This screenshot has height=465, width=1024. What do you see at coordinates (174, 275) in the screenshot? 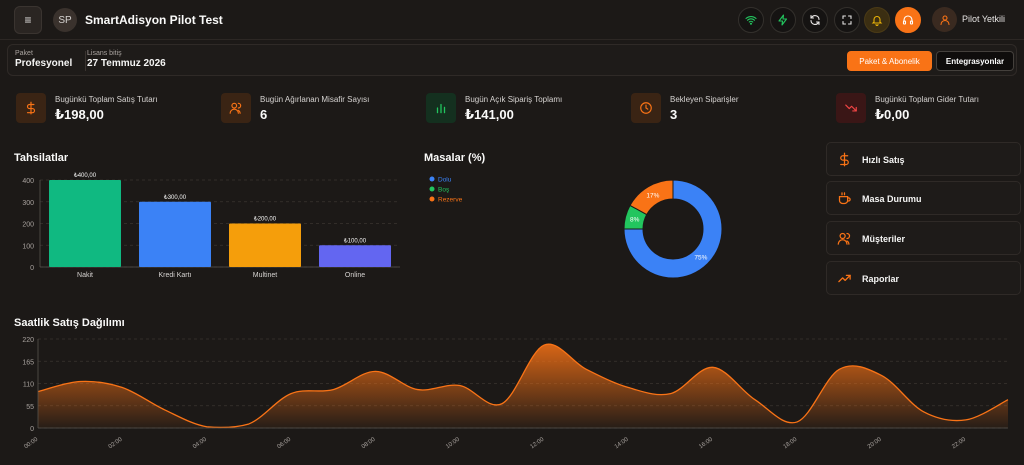
I see `x-tick-label: Kredi Kartı` at bounding box center [174, 275].